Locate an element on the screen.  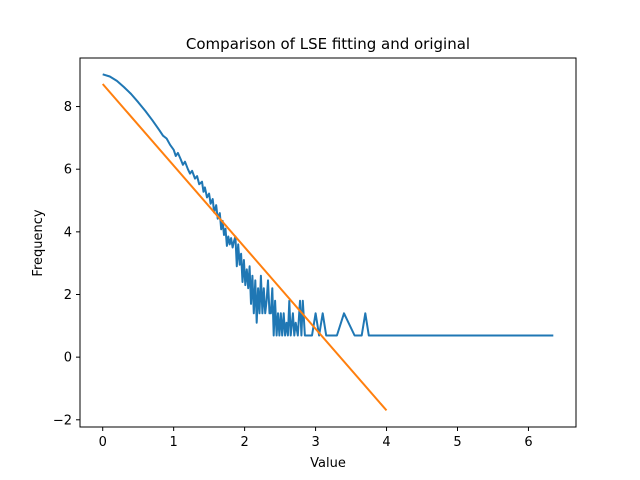
x-tick-label: 3 is located at coordinates (315, 442).